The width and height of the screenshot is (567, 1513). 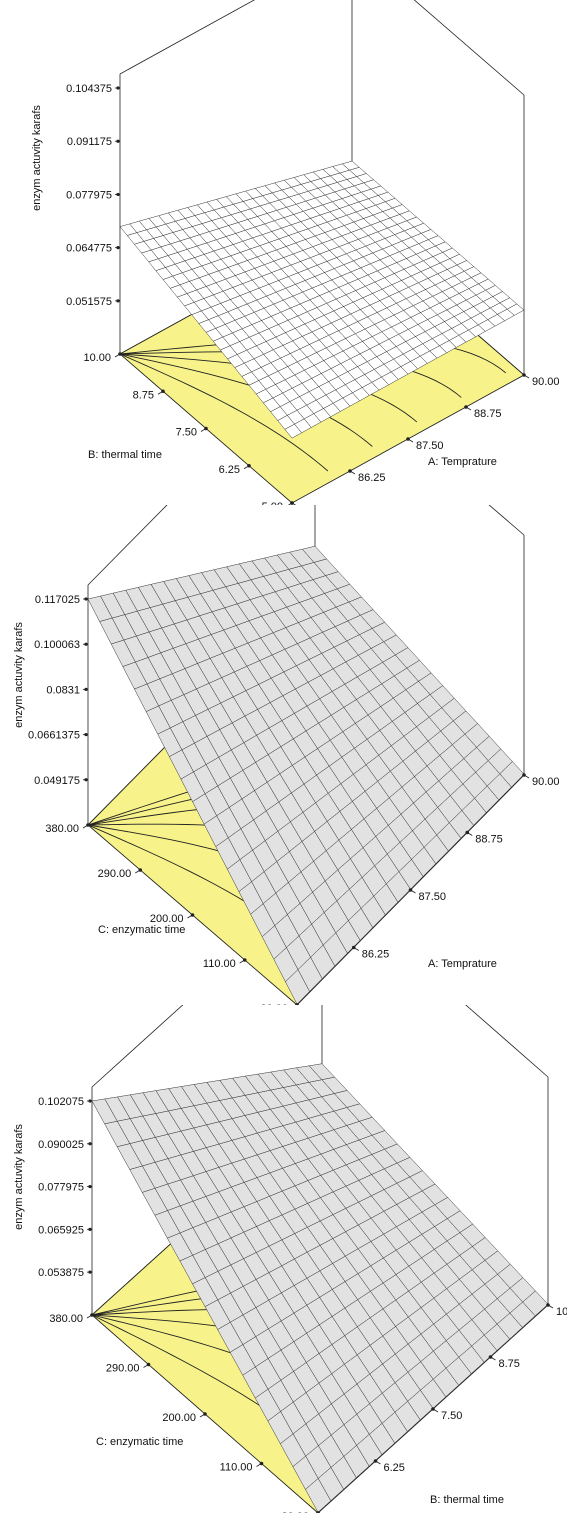 What do you see at coordinates (61, 1273) in the screenshot?
I see `z-tick-label: 0.053875` at bounding box center [61, 1273].